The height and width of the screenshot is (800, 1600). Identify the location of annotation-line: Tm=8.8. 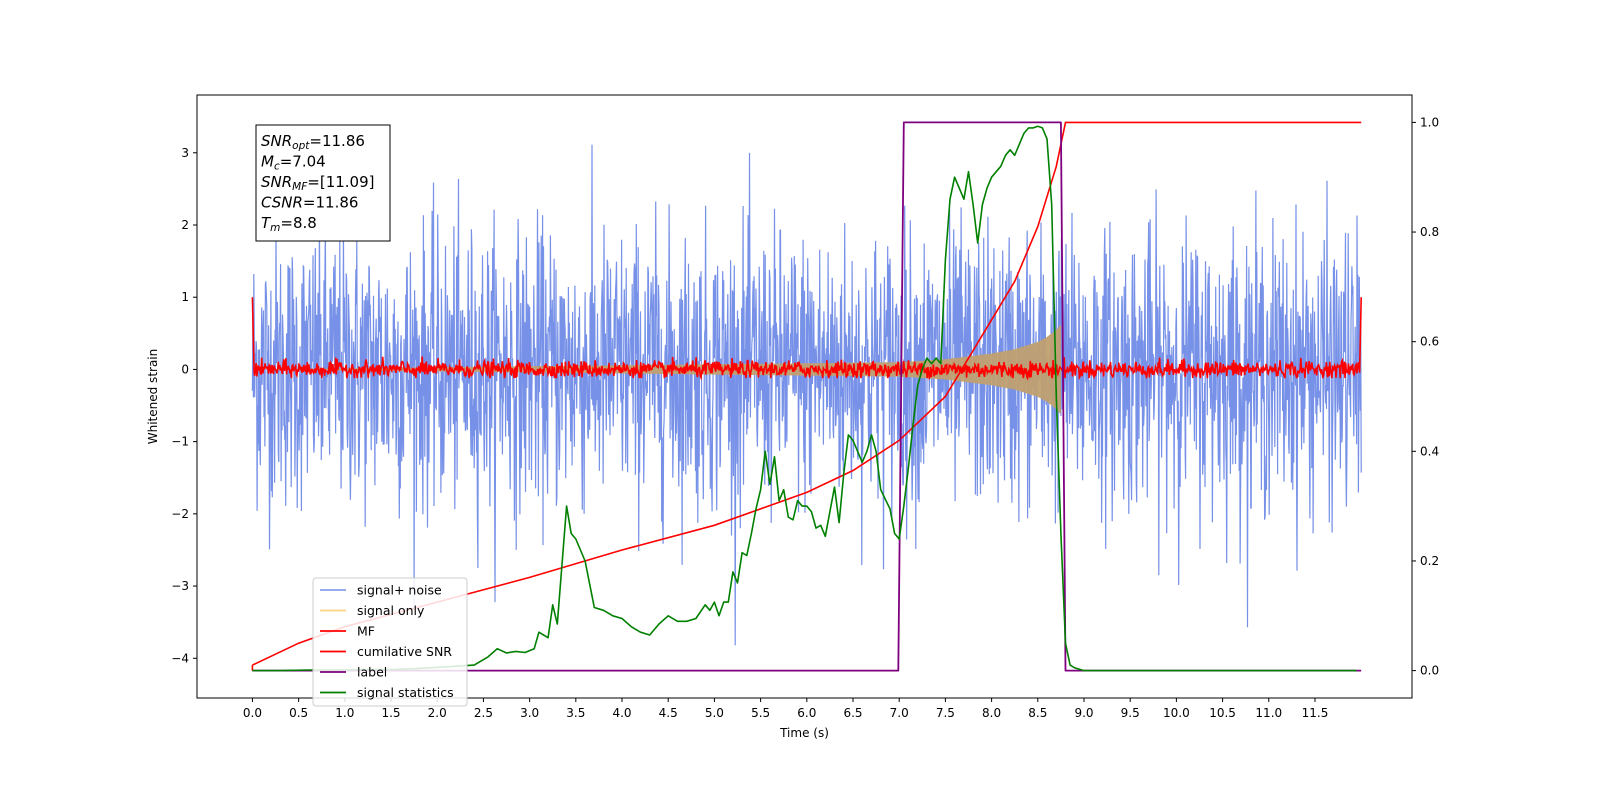
(289, 224).